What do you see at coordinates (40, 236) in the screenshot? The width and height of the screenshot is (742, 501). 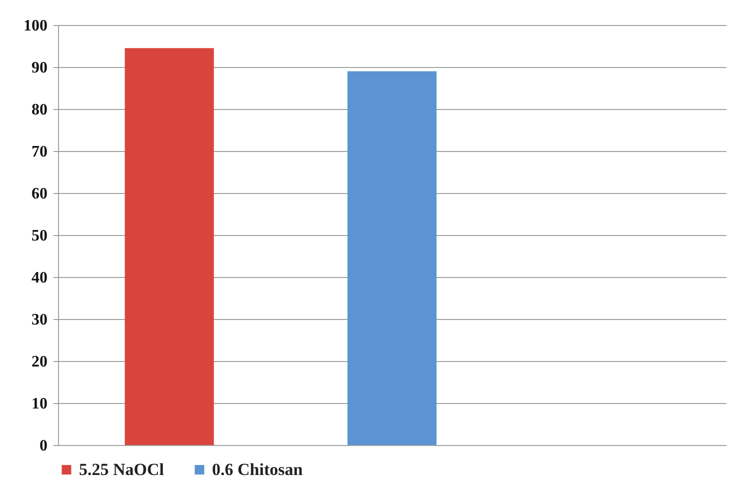 I see `y-tick-label: 50` at bounding box center [40, 236].